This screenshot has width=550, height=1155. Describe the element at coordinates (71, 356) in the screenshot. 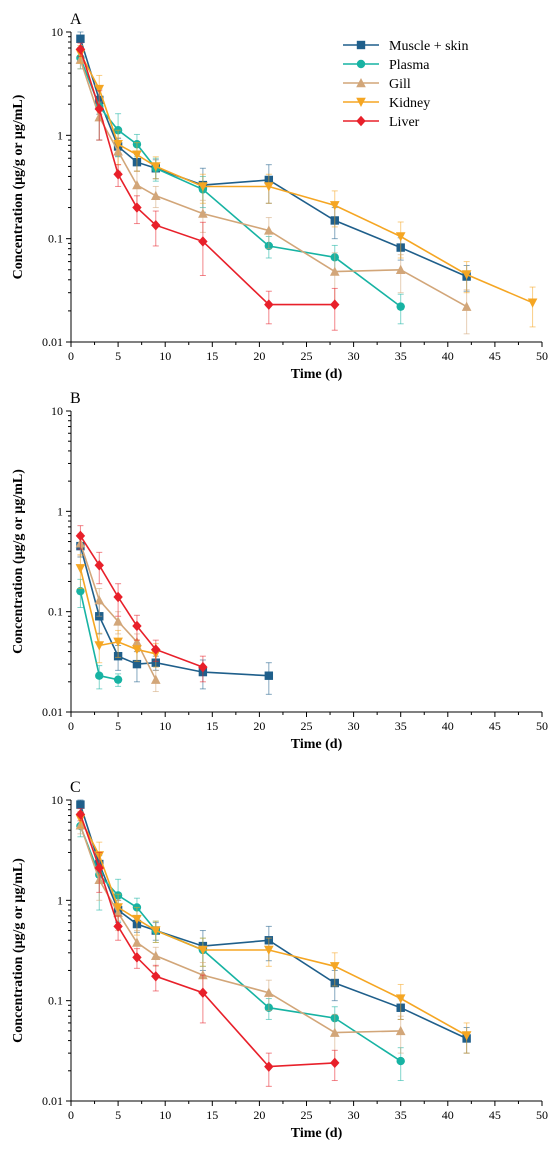

I see `x-tick-label: 0` at that location.